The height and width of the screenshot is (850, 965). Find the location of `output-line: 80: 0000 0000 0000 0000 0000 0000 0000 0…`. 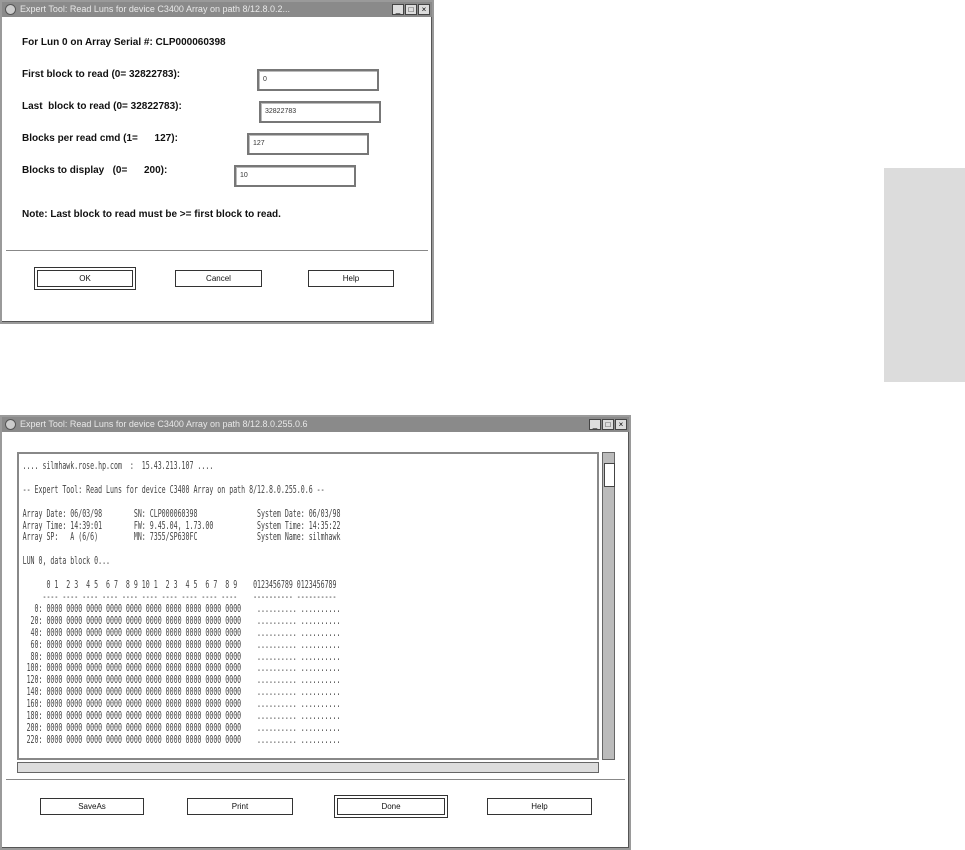

output-line: 80: 0000 0000 0000 0000 0000 0000 0000 0… is located at coordinates (181, 656).